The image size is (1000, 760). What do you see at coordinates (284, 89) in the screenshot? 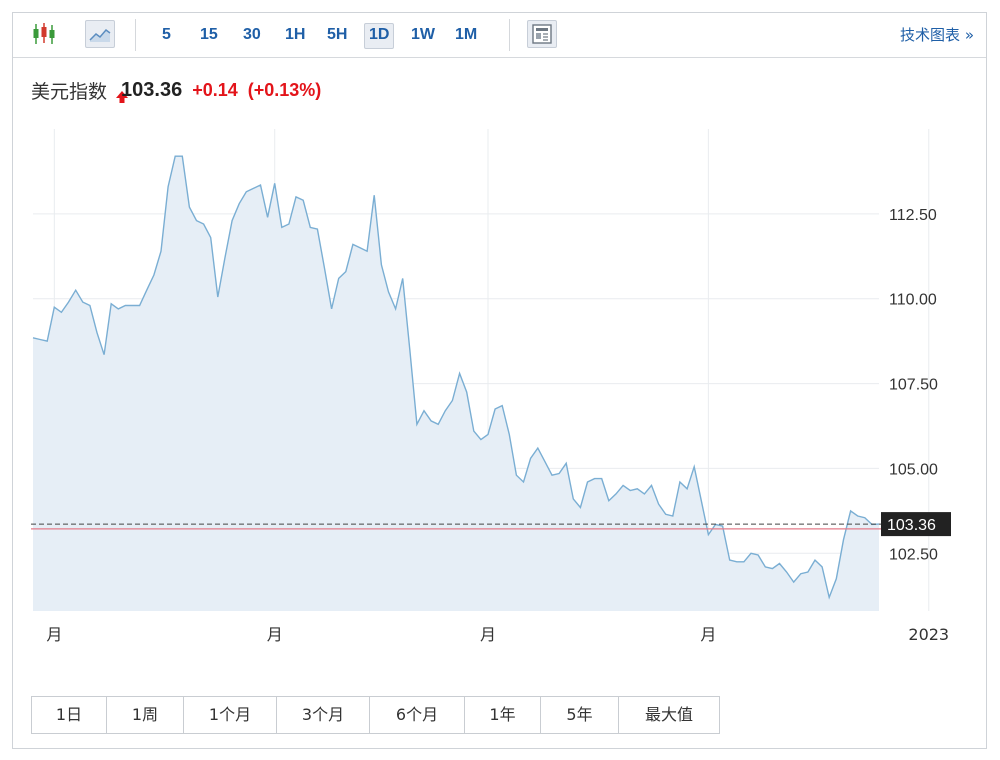
I see `price-change-percent: (+0.13%)` at bounding box center [284, 89].